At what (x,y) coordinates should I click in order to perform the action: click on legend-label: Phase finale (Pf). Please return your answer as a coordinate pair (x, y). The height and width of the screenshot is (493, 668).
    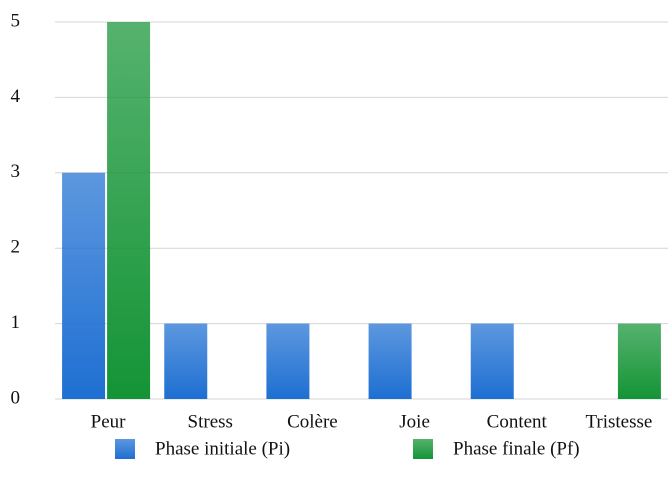
    Looking at the image, I should click on (516, 448).